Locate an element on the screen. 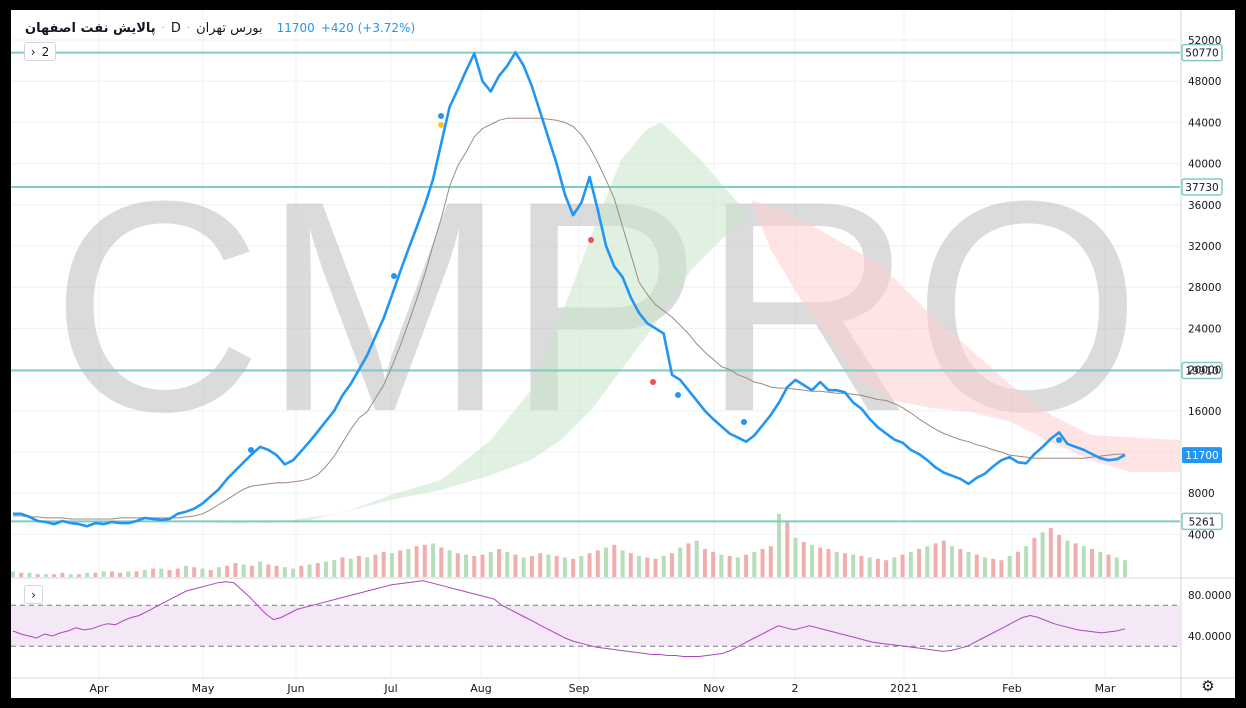 This screenshot has height=708, width=1246. y-tick-label: 40000 is located at coordinates (1204, 165).